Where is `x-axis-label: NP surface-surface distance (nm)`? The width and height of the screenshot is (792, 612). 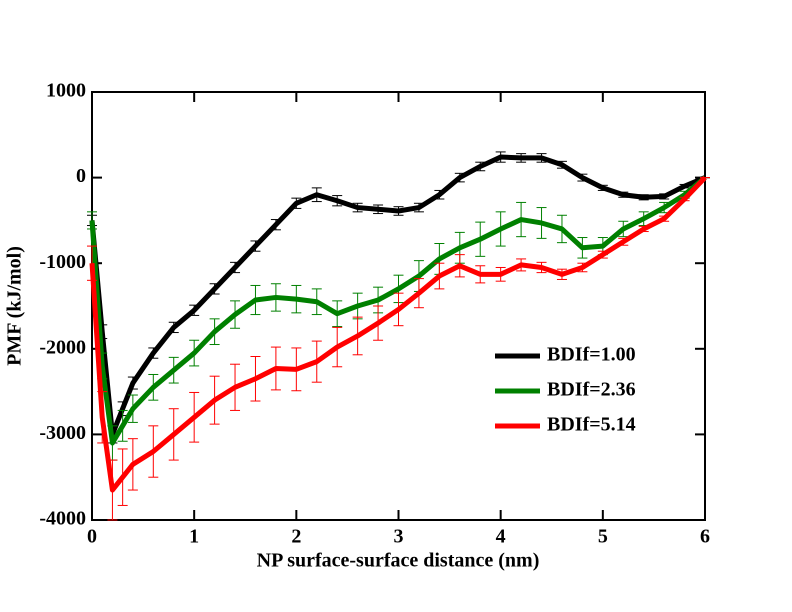 x-axis-label: NP surface-surface distance (nm) is located at coordinates (398, 561).